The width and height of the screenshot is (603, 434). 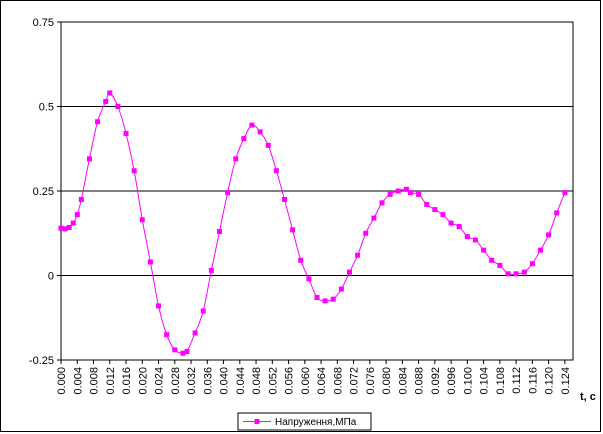 I want to click on y-axis-ticks: 0.75 0.5 0.25 0 -0.25, so click(x=45, y=192).